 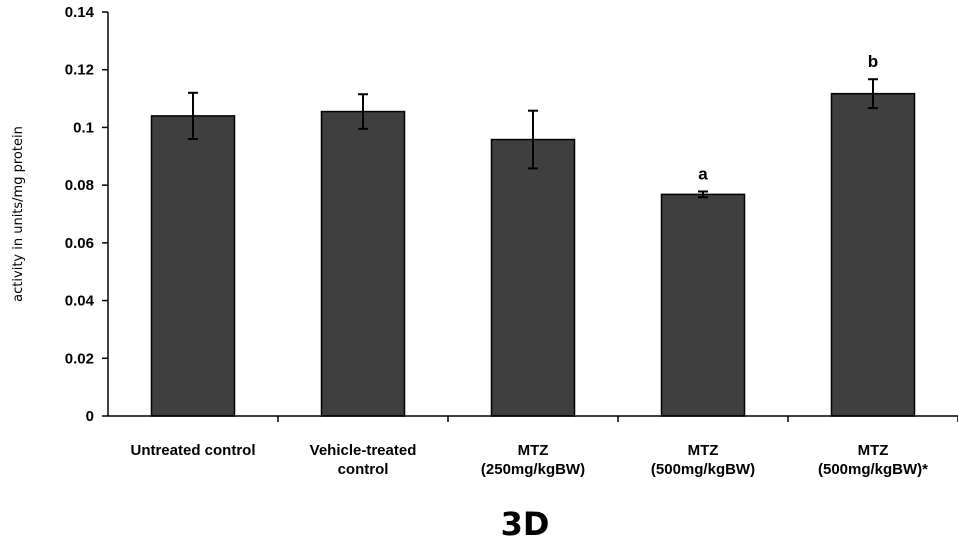 What do you see at coordinates (873, 460) in the screenshot?
I see `x-category-label: MTZ (500mg/kgBW)*` at bounding box center [873, 460].